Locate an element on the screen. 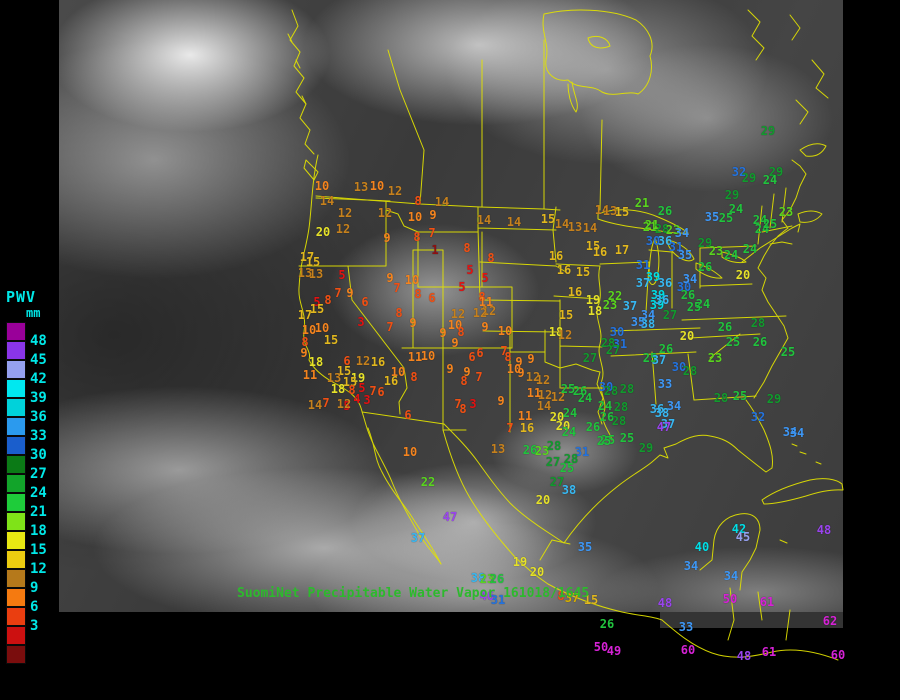  station-value: 48 is located at coordinates (824, 530).